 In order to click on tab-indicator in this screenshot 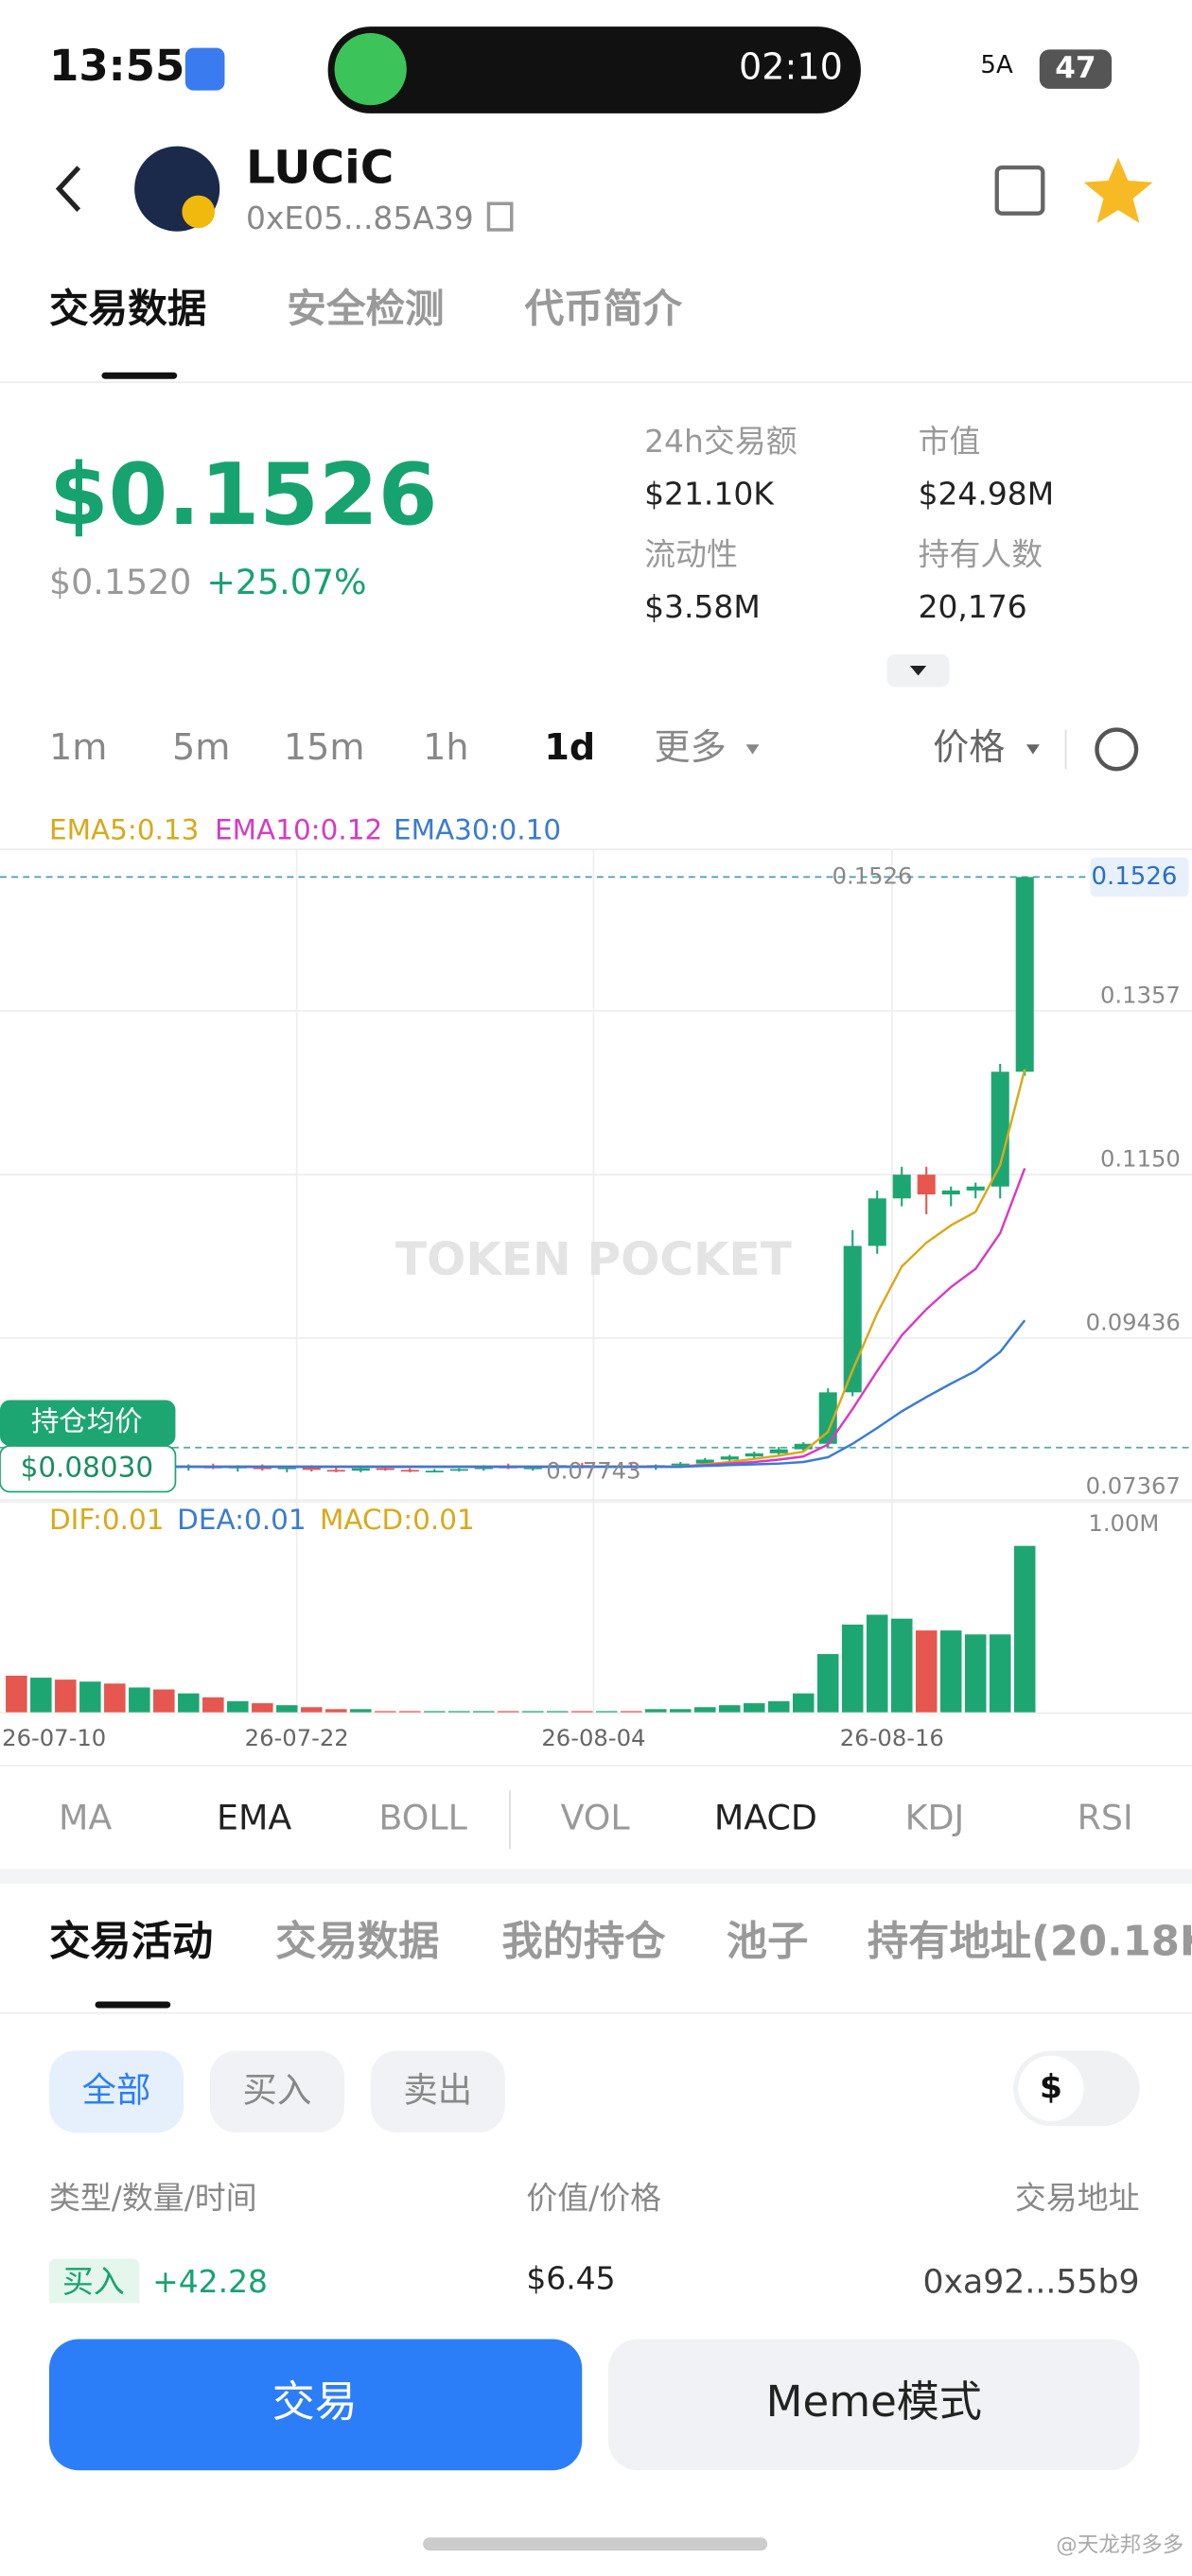, I will do `click(139, 375)`.